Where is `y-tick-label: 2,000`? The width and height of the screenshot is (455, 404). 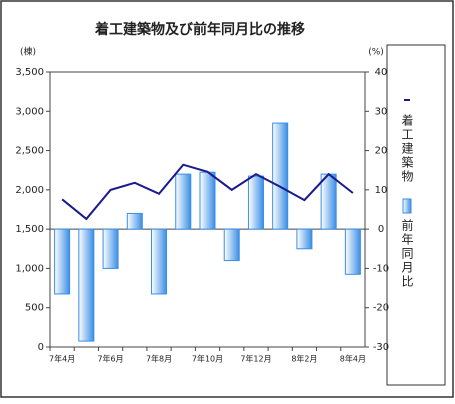
y-tick-label: 2,000 is located at coordinates (29, 190).